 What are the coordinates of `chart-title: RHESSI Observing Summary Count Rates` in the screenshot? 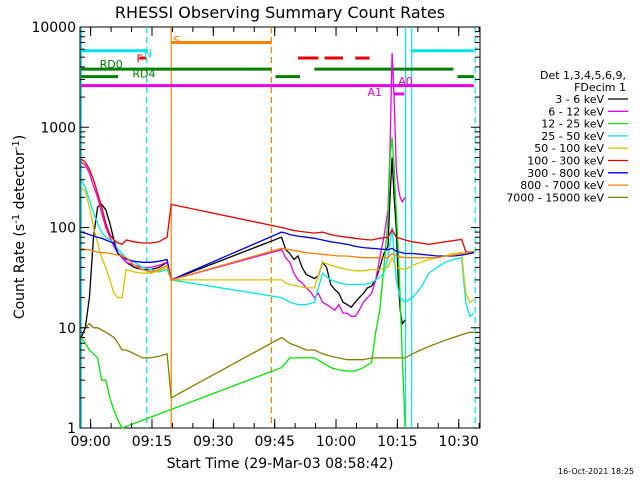 It's located at (280, 12).